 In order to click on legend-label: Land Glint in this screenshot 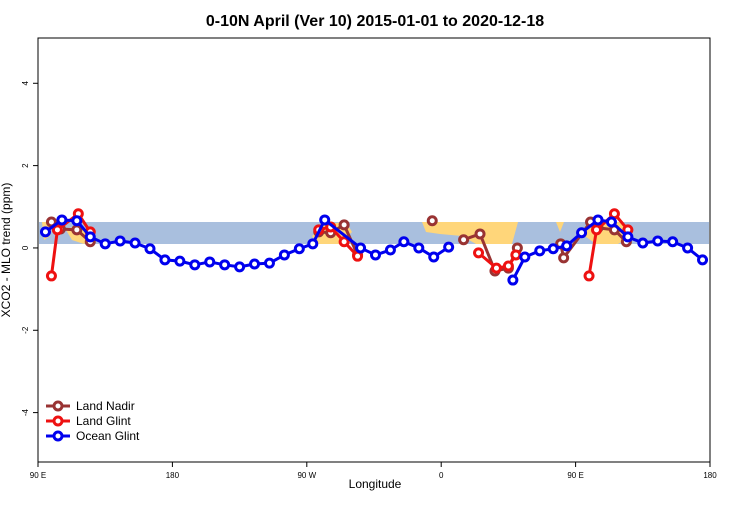, I will do `click(103, 421)`.